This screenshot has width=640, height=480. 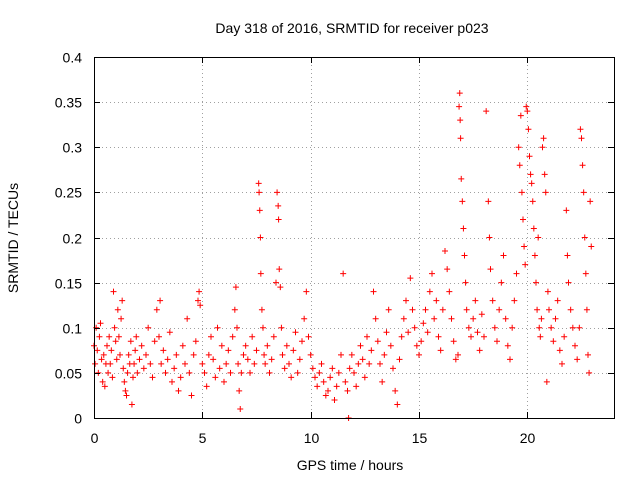 What do you see at coordinates (420, 438) in the screenshot?
I see `x-tick-label: 15` at bounding box center [420, 438].